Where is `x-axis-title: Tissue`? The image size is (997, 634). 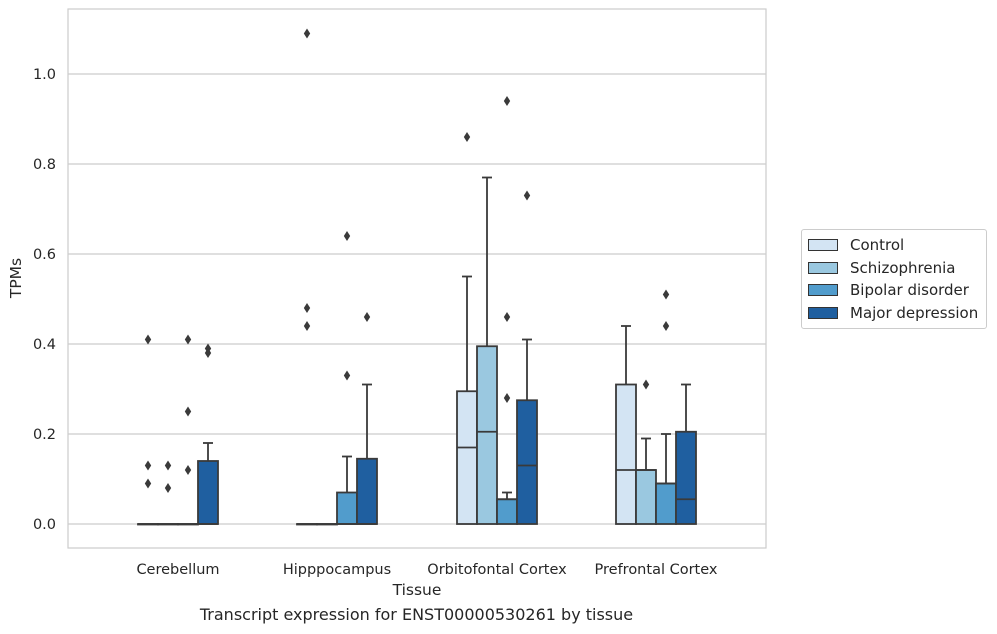
x-axis-title: Tissue is located at coordinates (417, 590).